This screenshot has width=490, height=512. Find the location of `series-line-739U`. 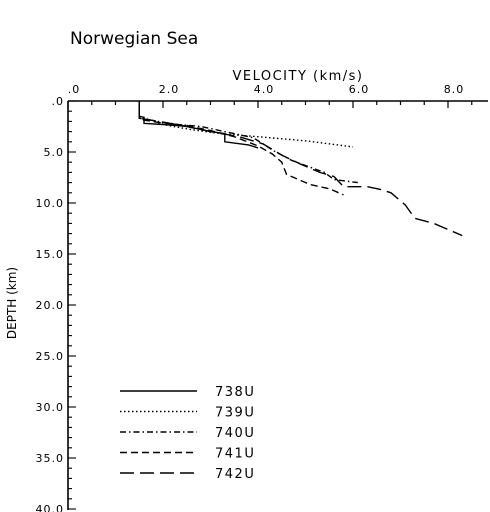

series-line-739U is located at coordinates (246, 124).